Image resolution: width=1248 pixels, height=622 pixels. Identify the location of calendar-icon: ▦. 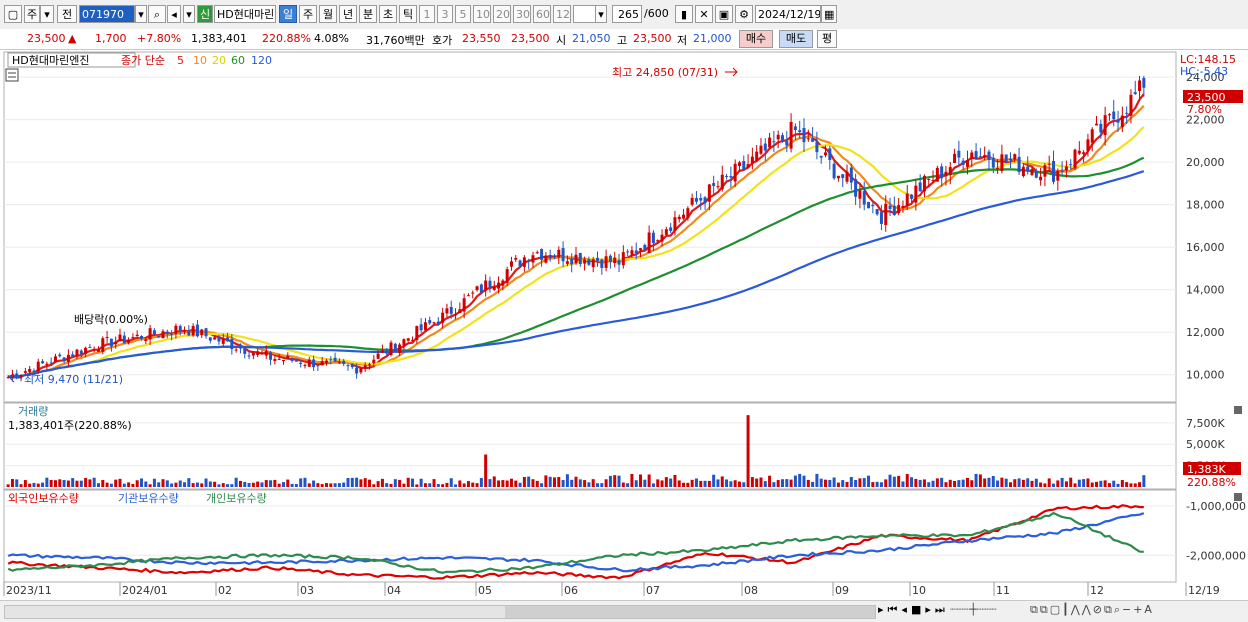
(829, 14).